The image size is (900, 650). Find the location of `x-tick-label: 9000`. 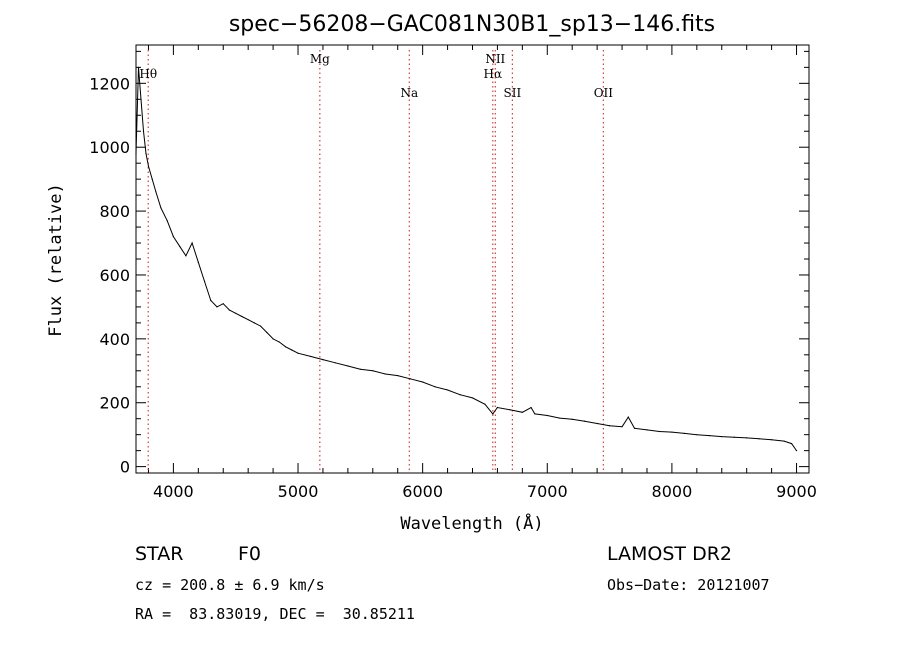

x-tick-label: 9000 is located at coordinates (796, 491).